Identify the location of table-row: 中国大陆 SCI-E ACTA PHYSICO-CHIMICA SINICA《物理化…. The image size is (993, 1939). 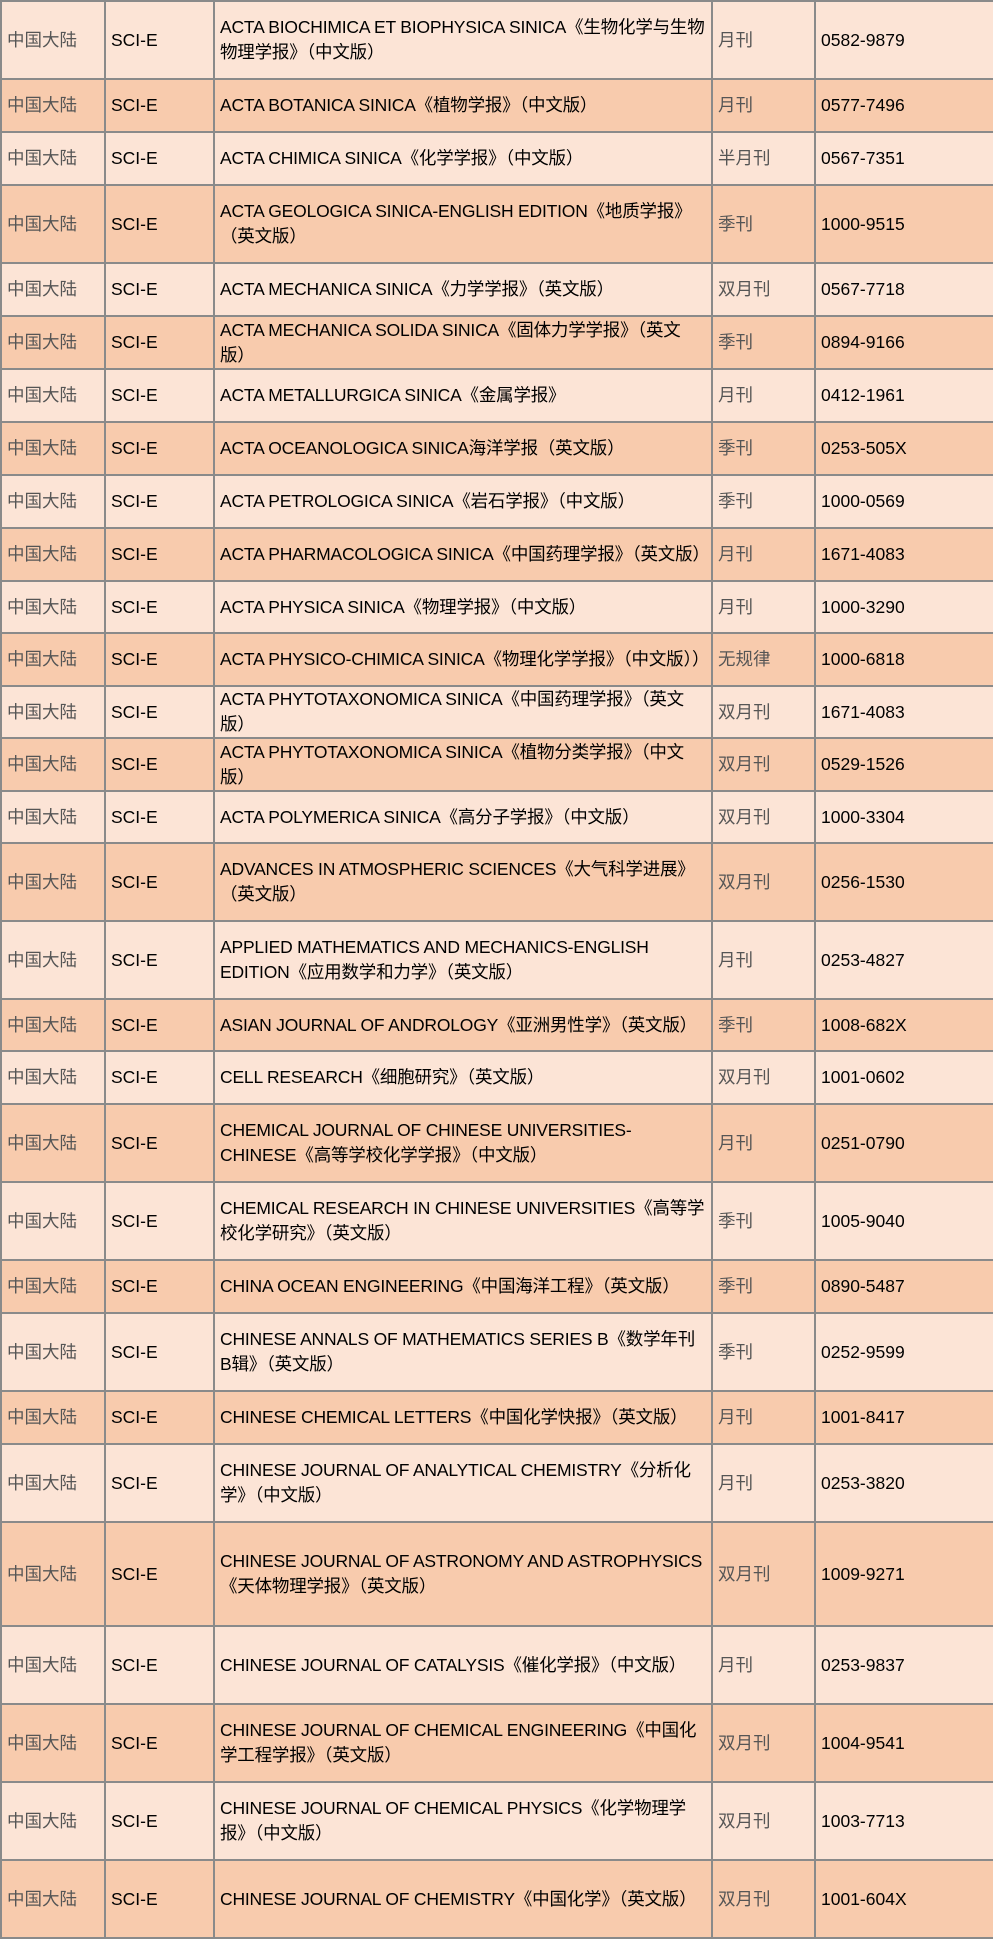
(496, 659).